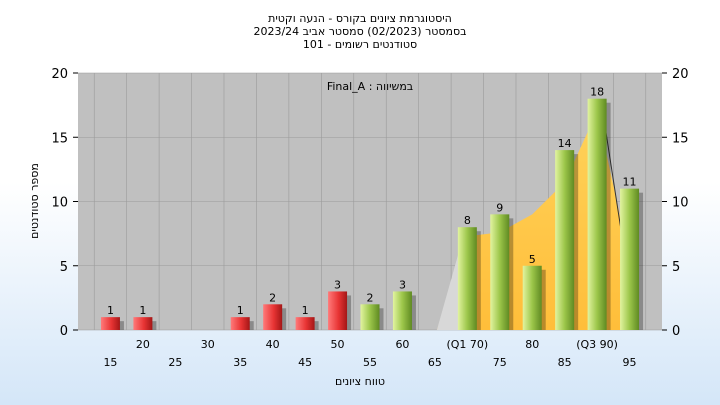 The width and height of the screenshot is (720, 405). I want to click on data-label-80: 5, so click(532, 259).